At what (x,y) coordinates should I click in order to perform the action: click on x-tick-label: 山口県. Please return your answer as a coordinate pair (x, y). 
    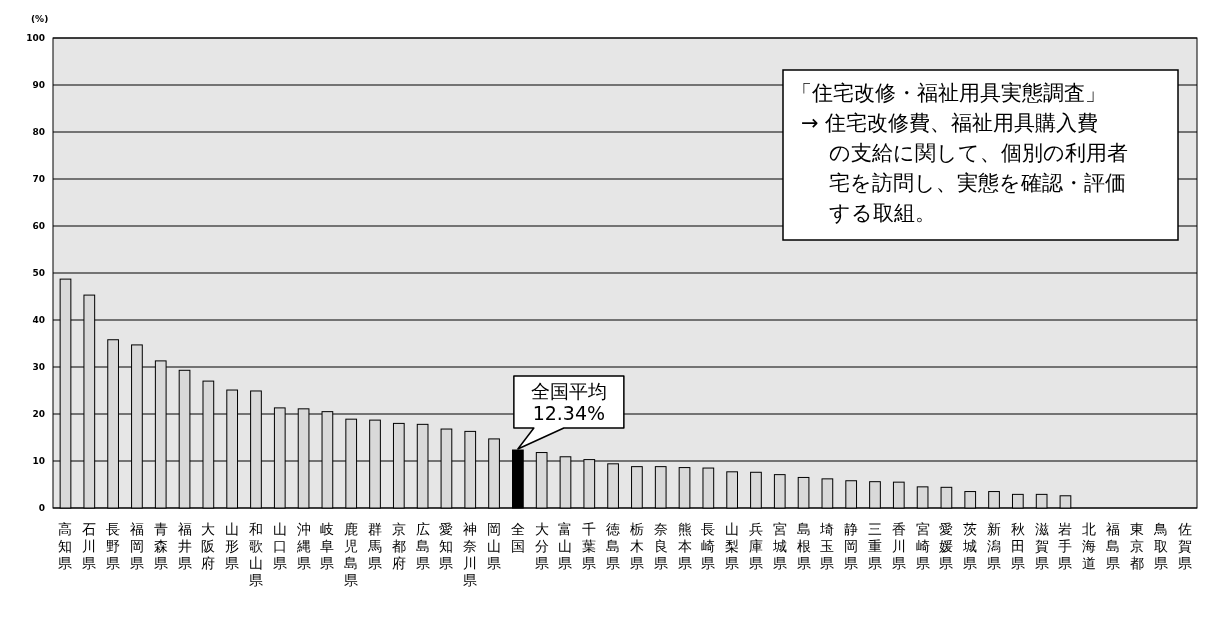
    Looking at the image, I should click on (279, 546).